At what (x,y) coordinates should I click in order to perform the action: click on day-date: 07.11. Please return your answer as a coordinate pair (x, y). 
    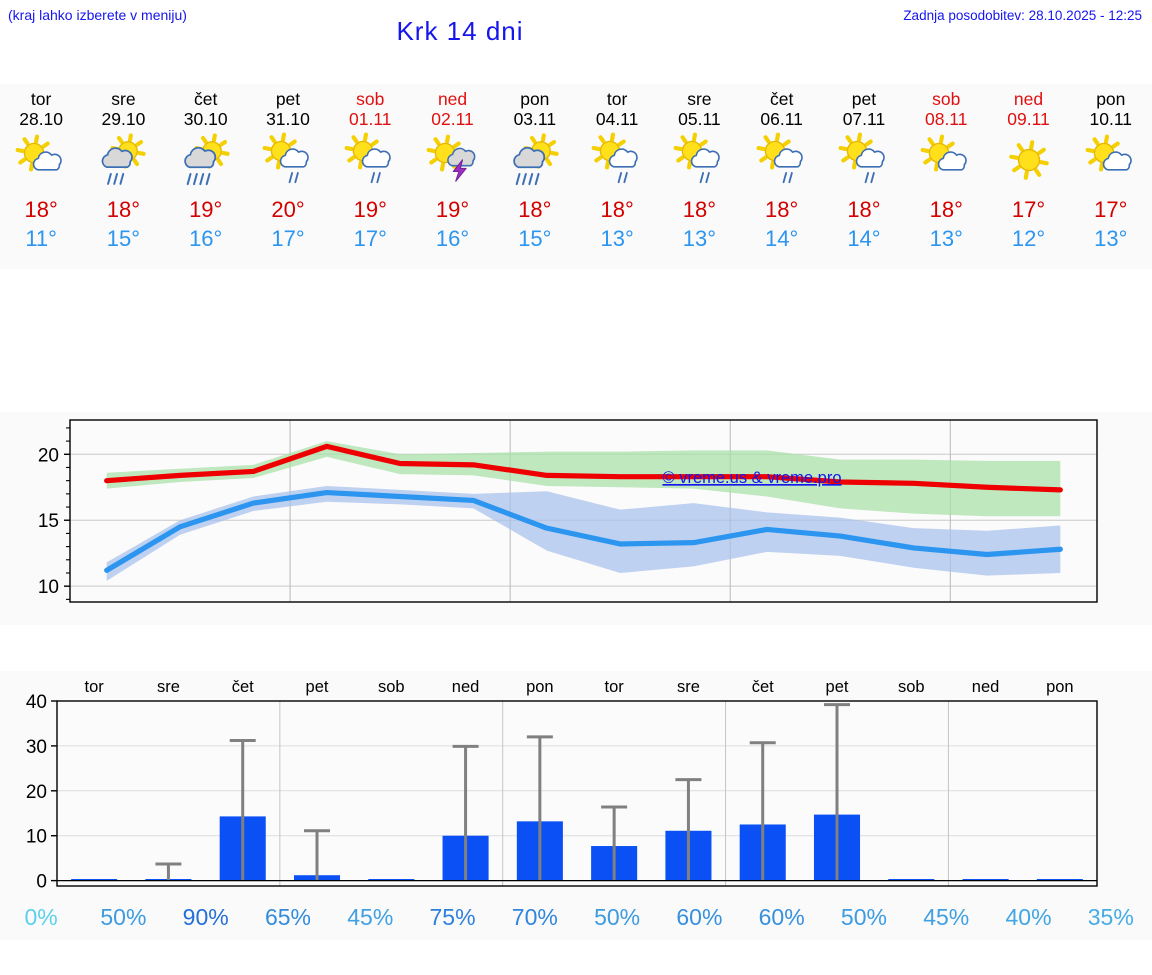
    Looking at the image, I should click on (864, 119).